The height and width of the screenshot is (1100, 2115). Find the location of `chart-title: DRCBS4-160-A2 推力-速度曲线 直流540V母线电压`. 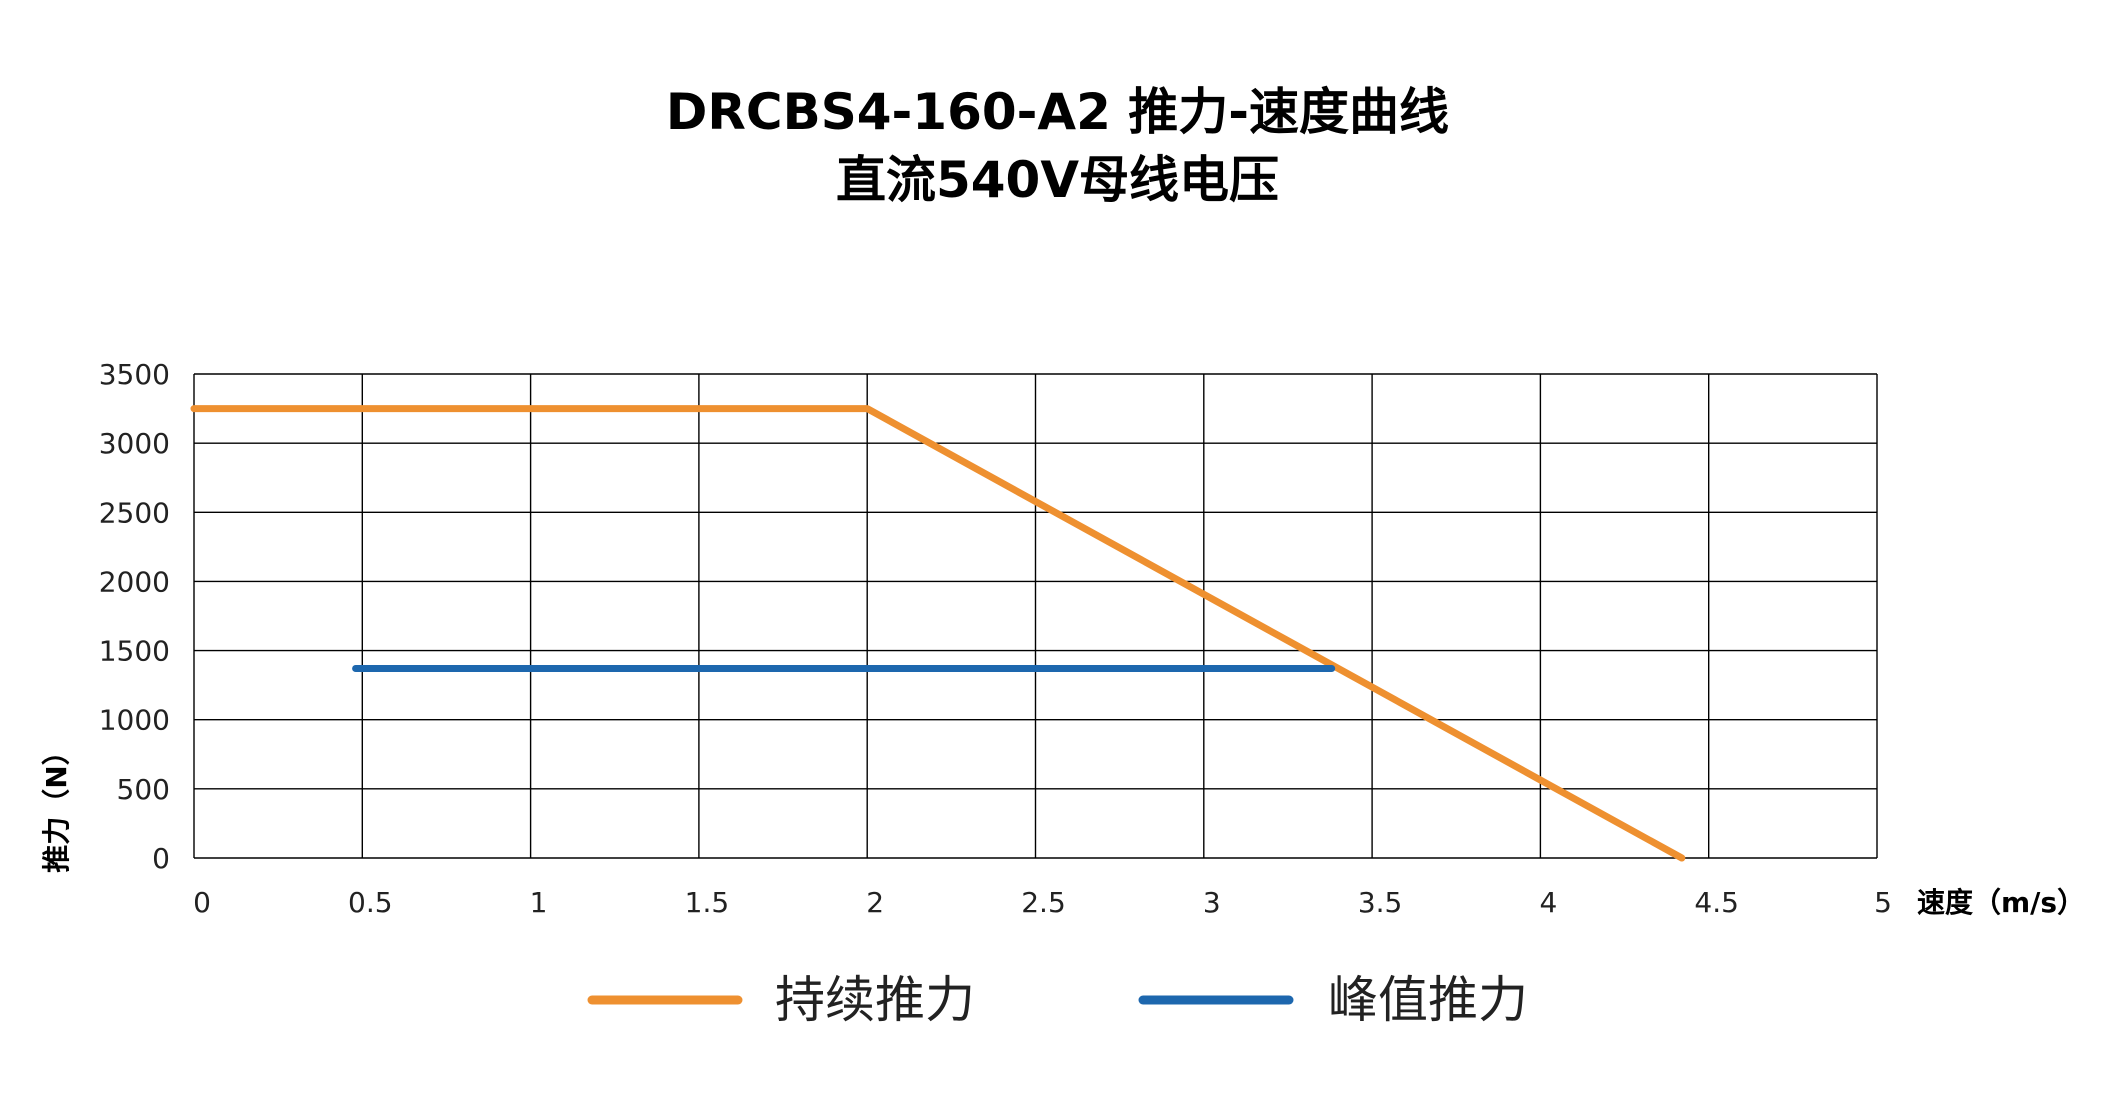

chart-title: DRCBS4-160-A2 推力-速度曲线 直流540V母线电压 is located at coordinates (1057, 146).